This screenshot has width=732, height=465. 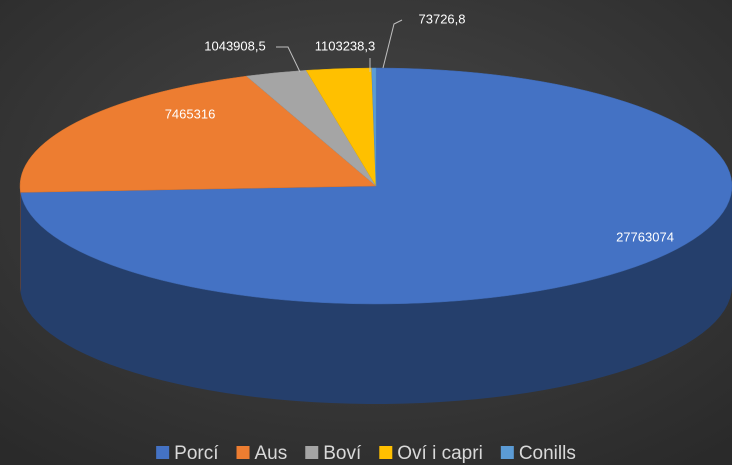 What do you see at coordinates (547, 453) in the screenshot?
I see `legend-label: Conills` at bounding box center [547, 453].